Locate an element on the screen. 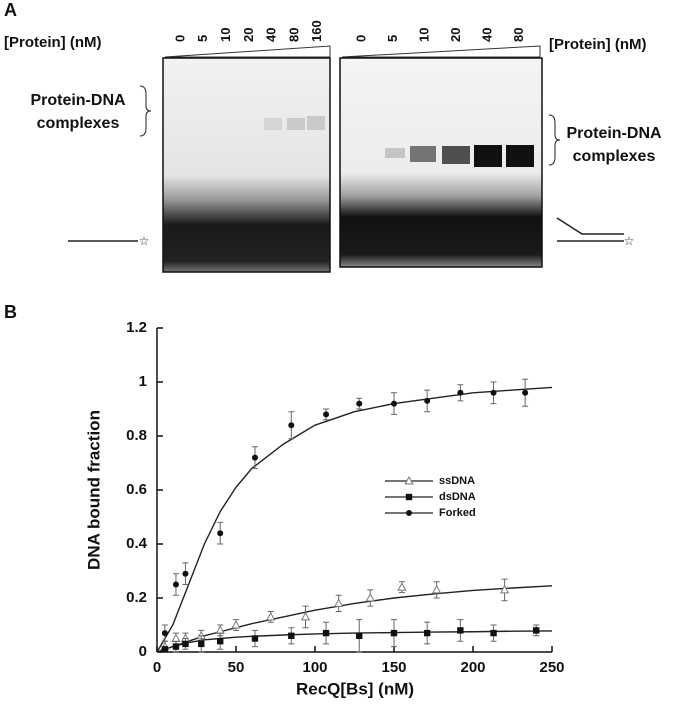  dna-strand is located at coordinates (590, 226).